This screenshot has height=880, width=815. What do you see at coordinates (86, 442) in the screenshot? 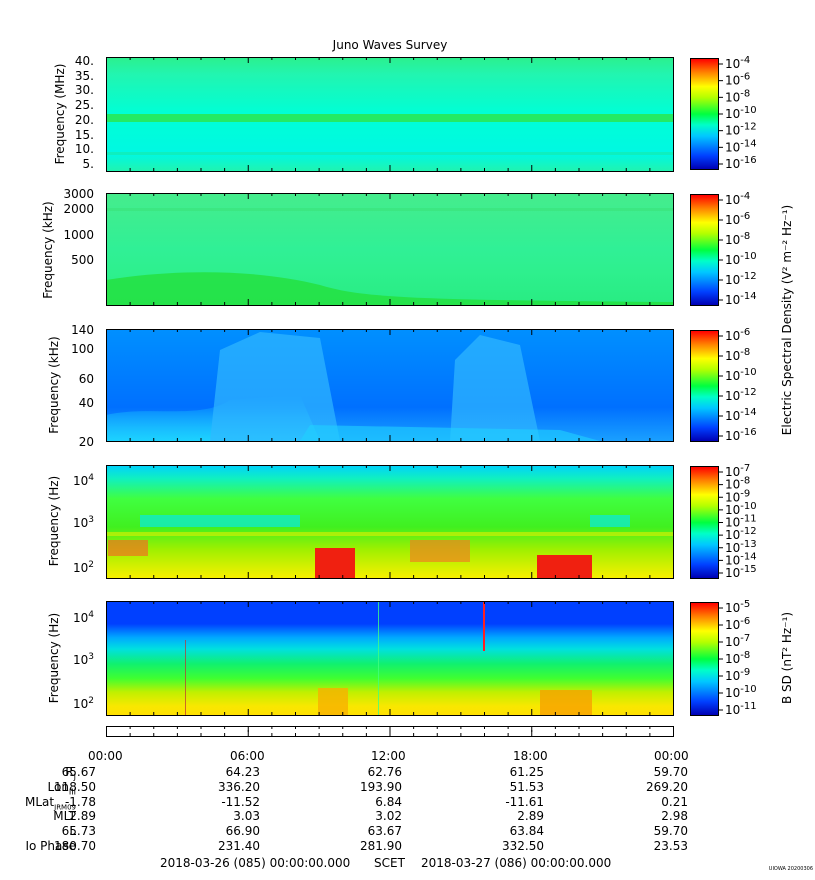
I see `p3-ytick-label: 20` at bounding box center [86, 442].